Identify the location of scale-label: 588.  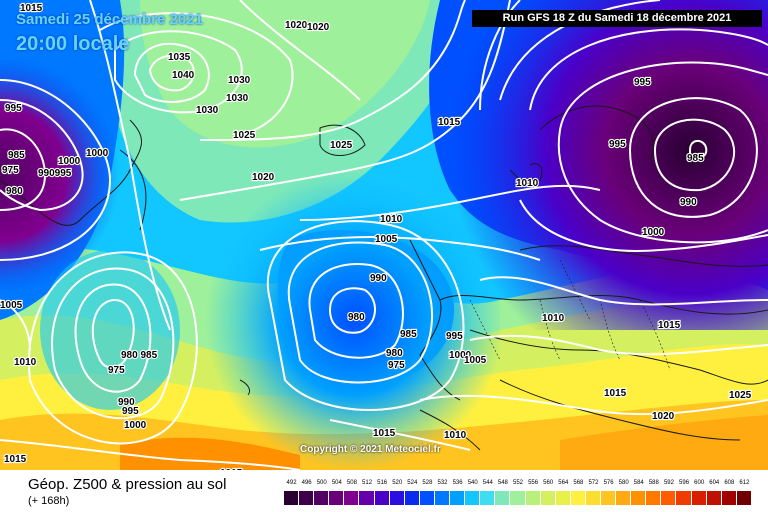
(653, 483).